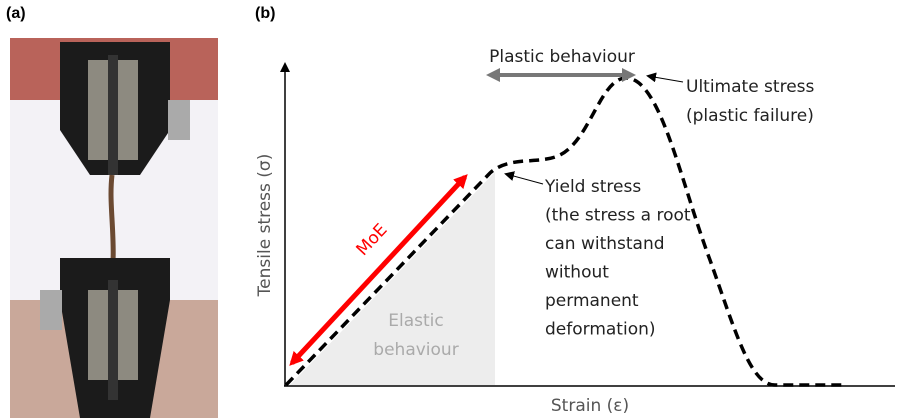 Image resolution: width=899 pixels, height=418 pixels. Describe the element at coordinates (590, 406) in the screenshot. I see `x-axis-label: Strain (ε)` at that location.